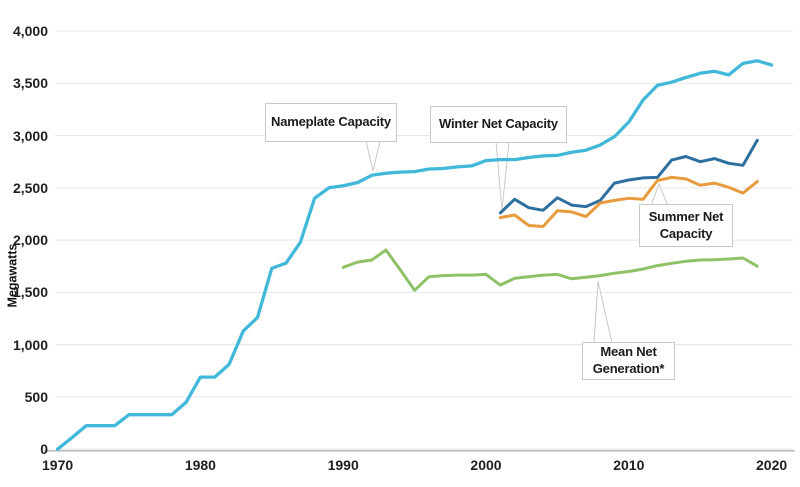  What do you see at coordinates (373, 156) in the screenshot?
I see `callout-pointer-nameplate` at bounding box center [373, 156].